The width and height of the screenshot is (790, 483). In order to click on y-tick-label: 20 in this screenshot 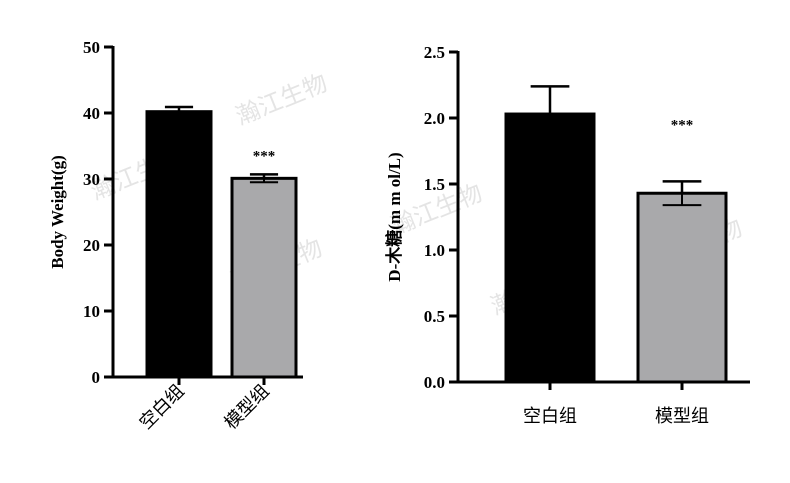, I will do `click(91, 245)`.